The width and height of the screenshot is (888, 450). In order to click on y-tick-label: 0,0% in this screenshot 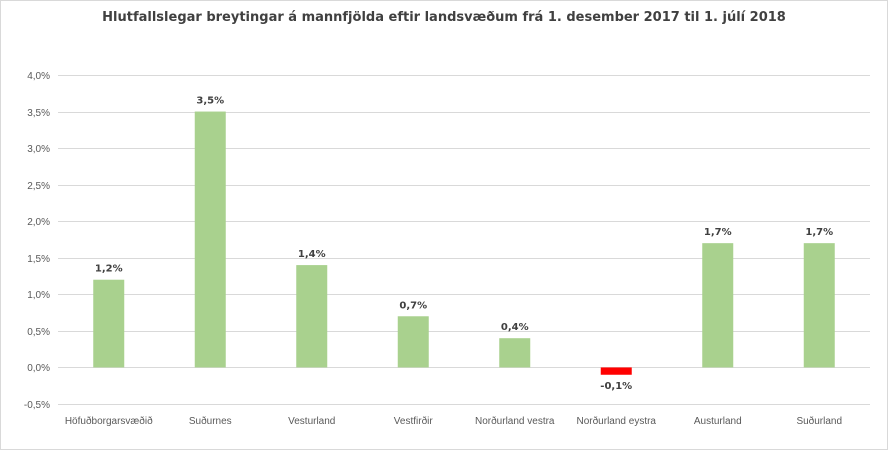, I will do `click(38, 368)`.